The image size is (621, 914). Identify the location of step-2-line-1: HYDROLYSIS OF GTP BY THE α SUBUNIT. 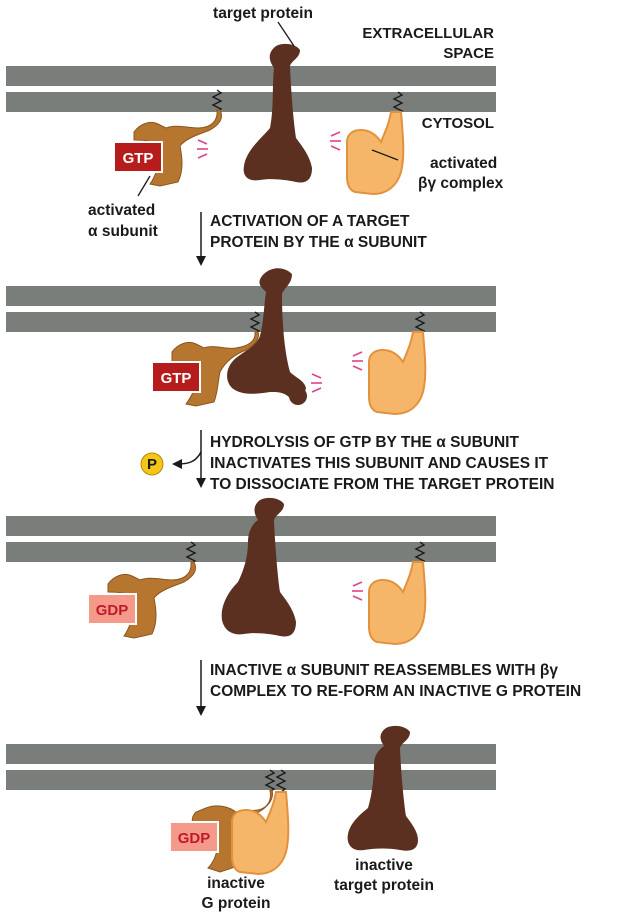
(364, 442).